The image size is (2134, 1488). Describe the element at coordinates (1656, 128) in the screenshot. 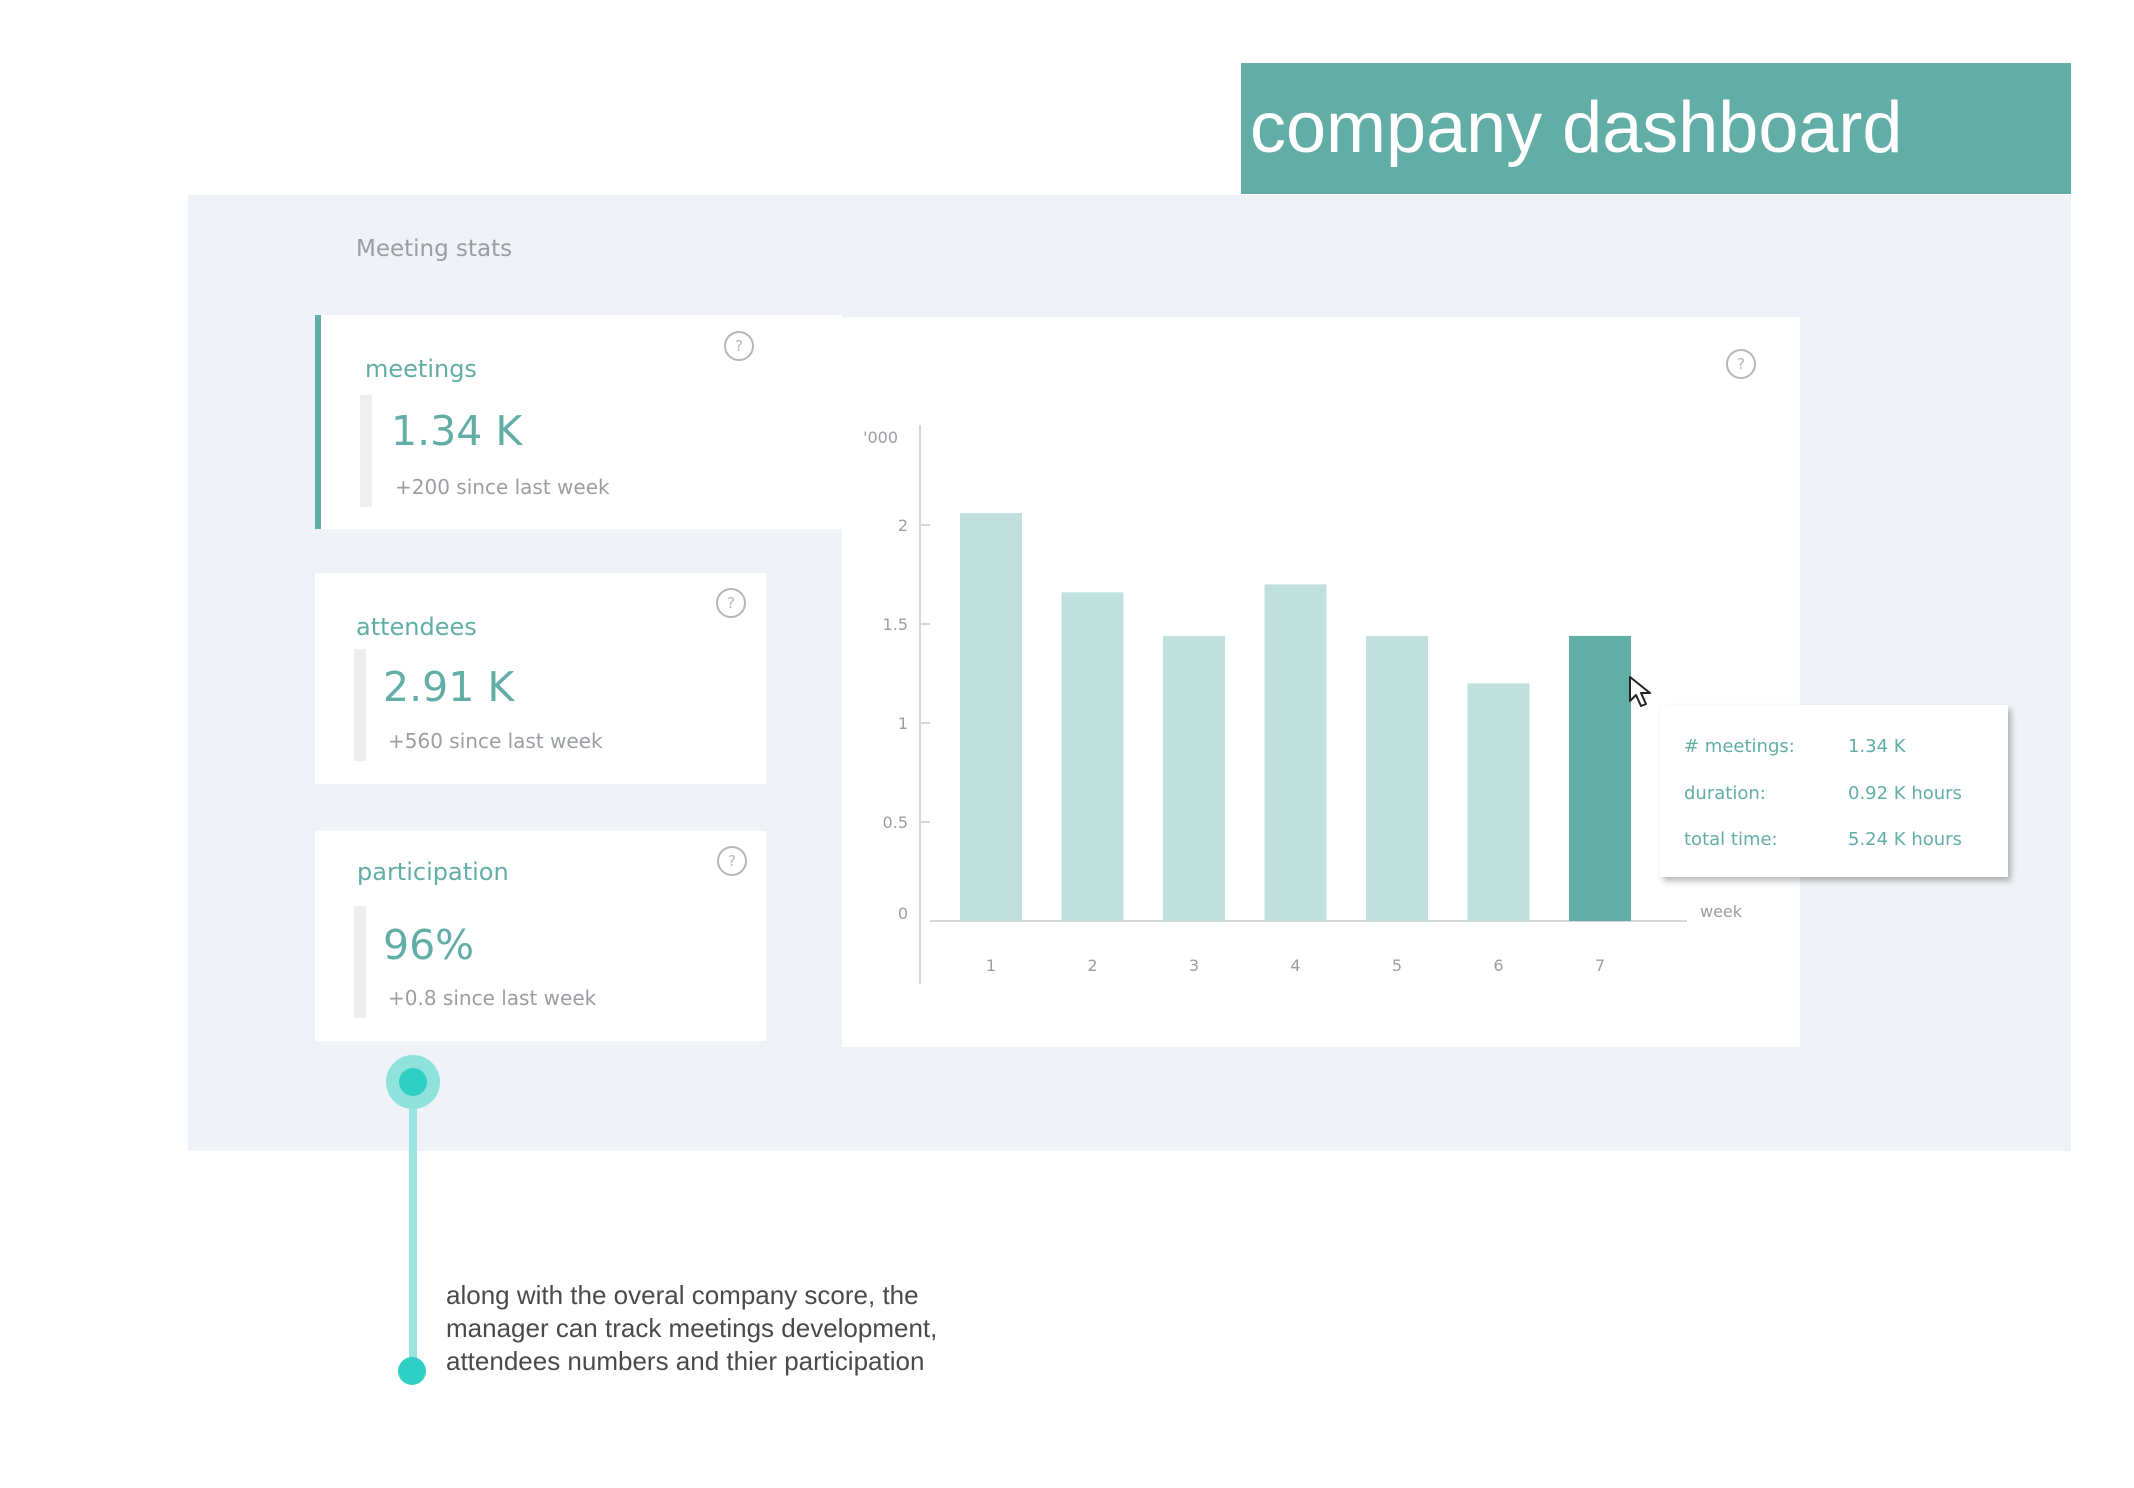

I see `page-title: company dashboard` at that location.